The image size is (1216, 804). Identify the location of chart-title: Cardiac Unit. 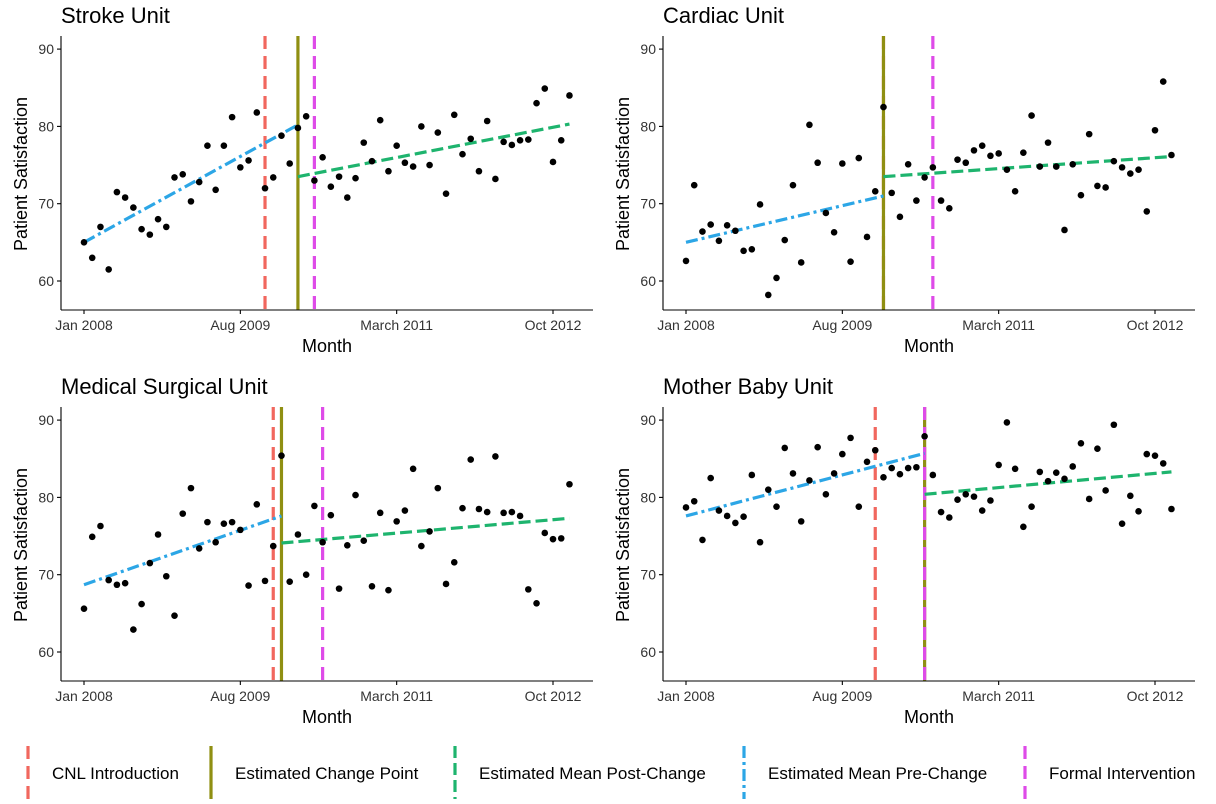
(723, 15).